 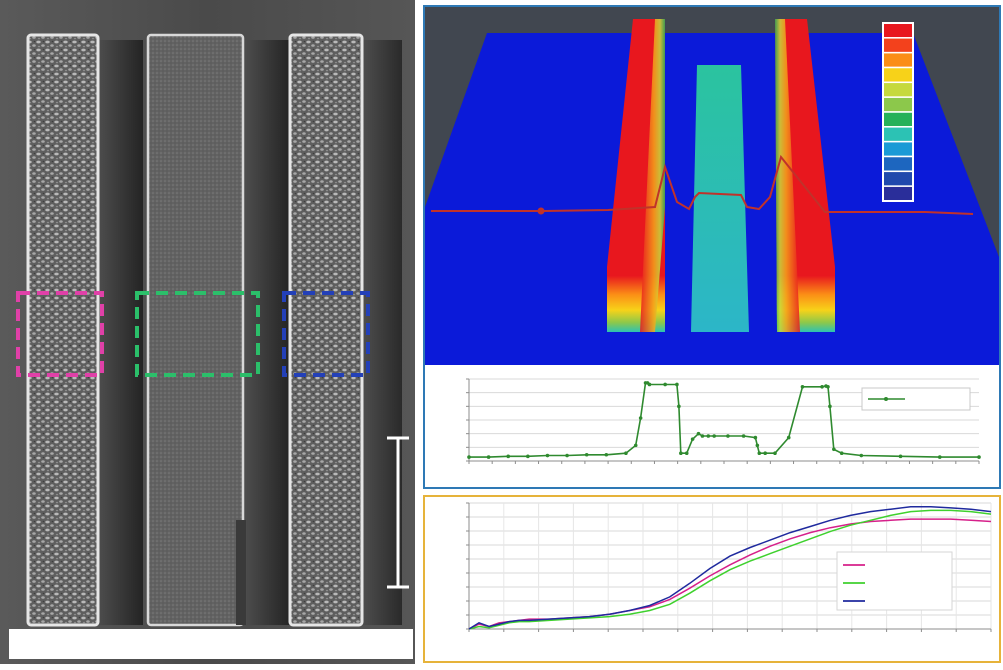 What do you see at coordinates (541, 211) in the screenshot?
I see `profile-marker` at bounding box center [541, 211].